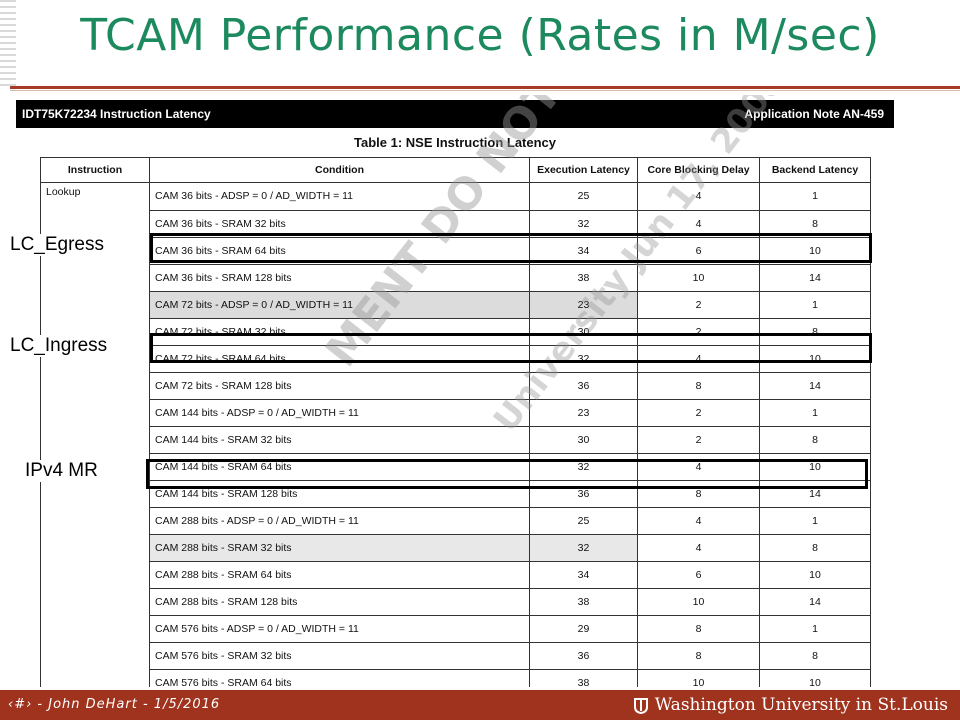 This screenshot has width=960, height=720. Describe the element at coordinates (339, 250) in the screenshot. I see `condition-cell: CAM 36 bits - SRAM 64 bits` at that location.